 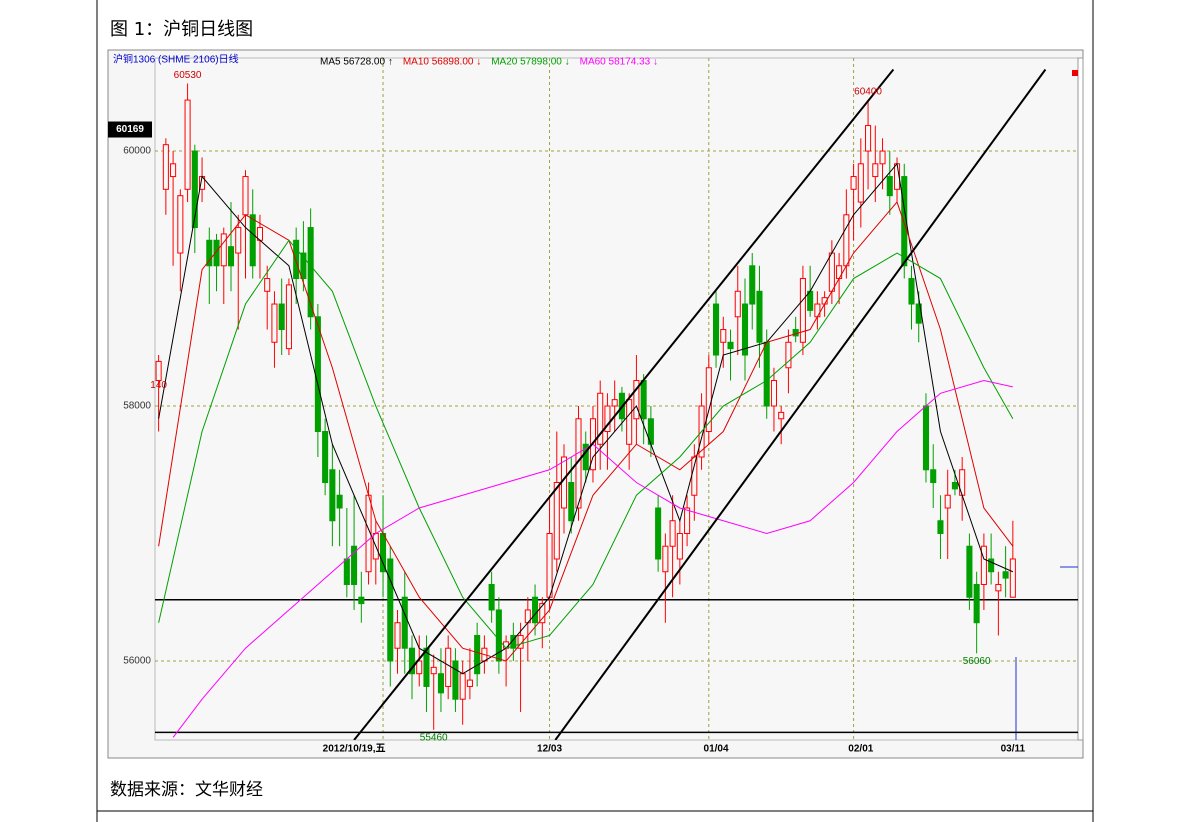 What do you see at coordinates (1080, 399) in the screenshot?
I see `right-panel` at bounding box center [1080, 399].